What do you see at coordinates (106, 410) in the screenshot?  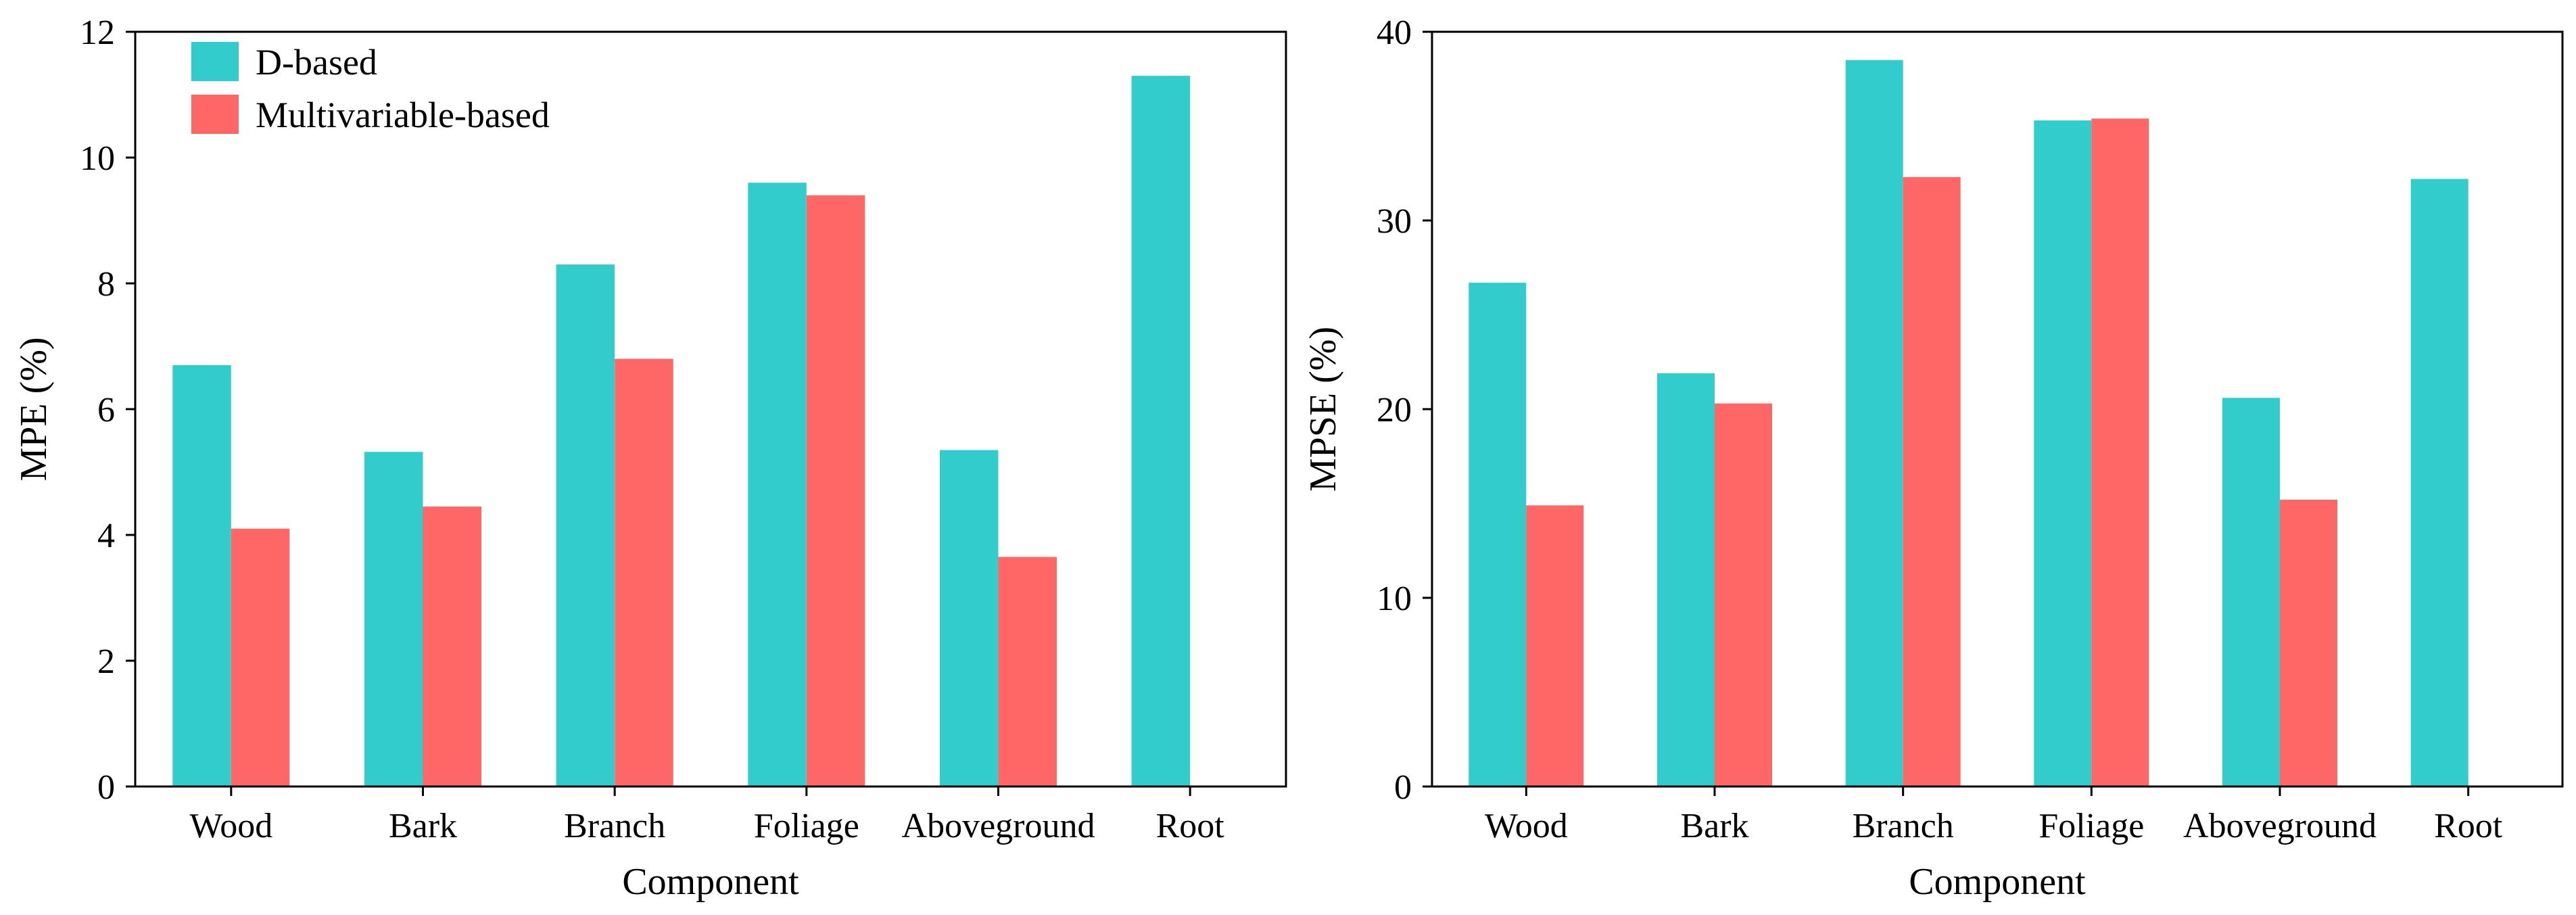 I see `y-tick-label-mpe-6: 6` at bounding box center [106, 410].